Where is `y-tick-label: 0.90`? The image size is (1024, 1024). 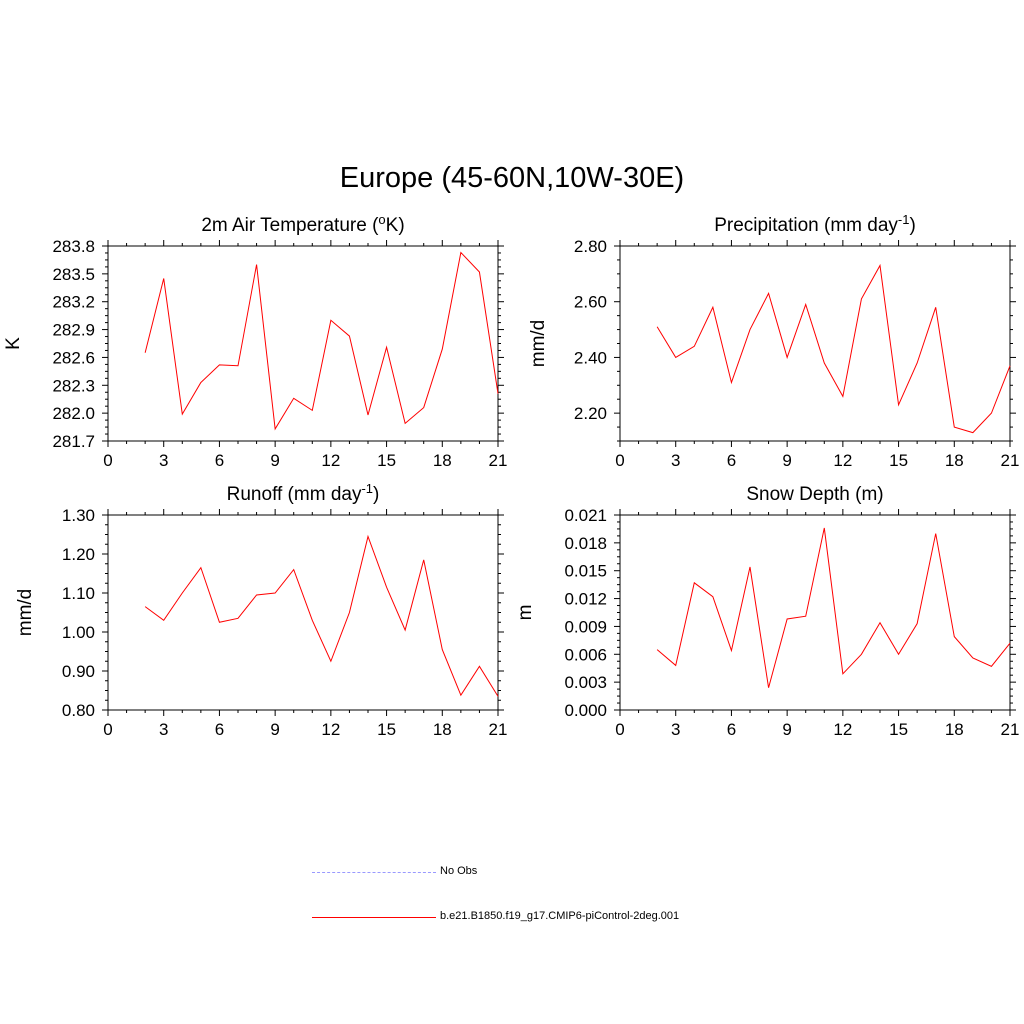 y-tick-label: 0.90 is located at coordinates (78, 671).